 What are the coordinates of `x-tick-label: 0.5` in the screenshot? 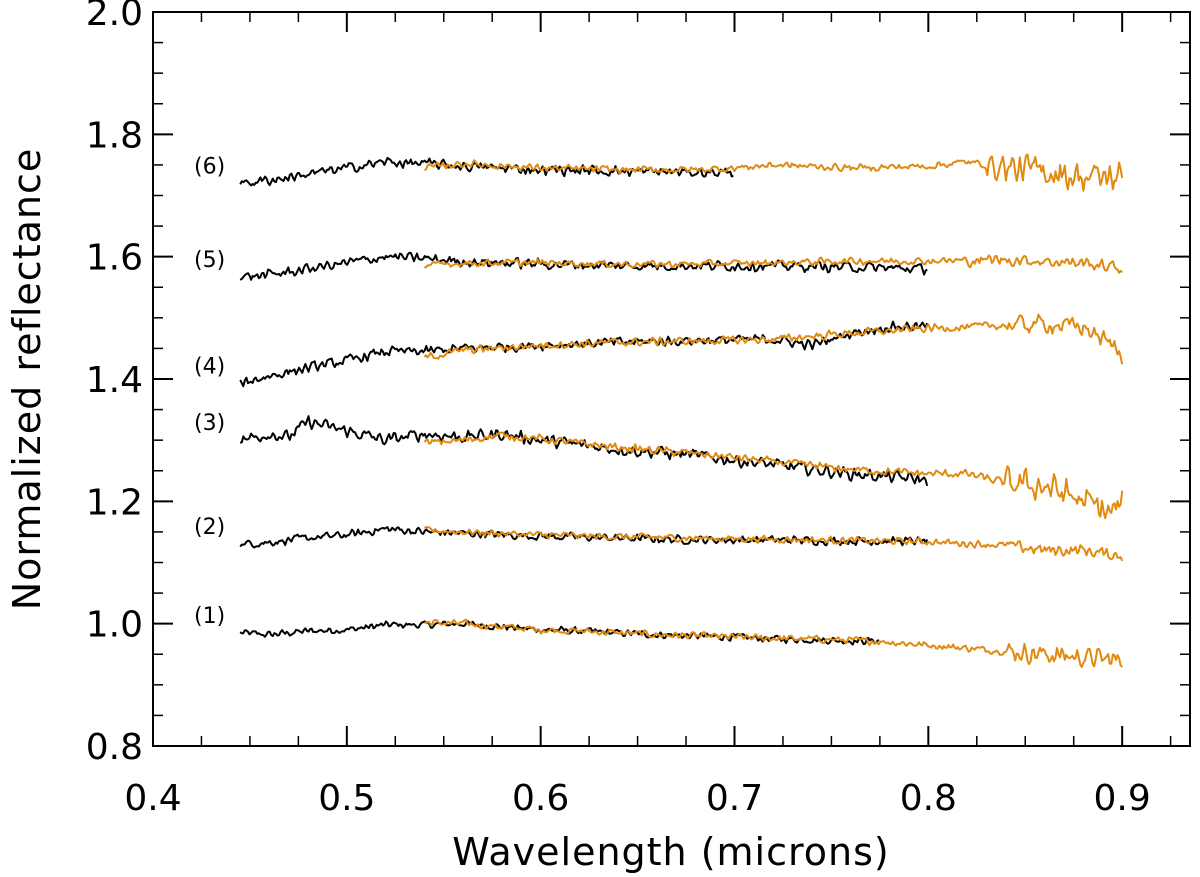 It's located at (346, 798).